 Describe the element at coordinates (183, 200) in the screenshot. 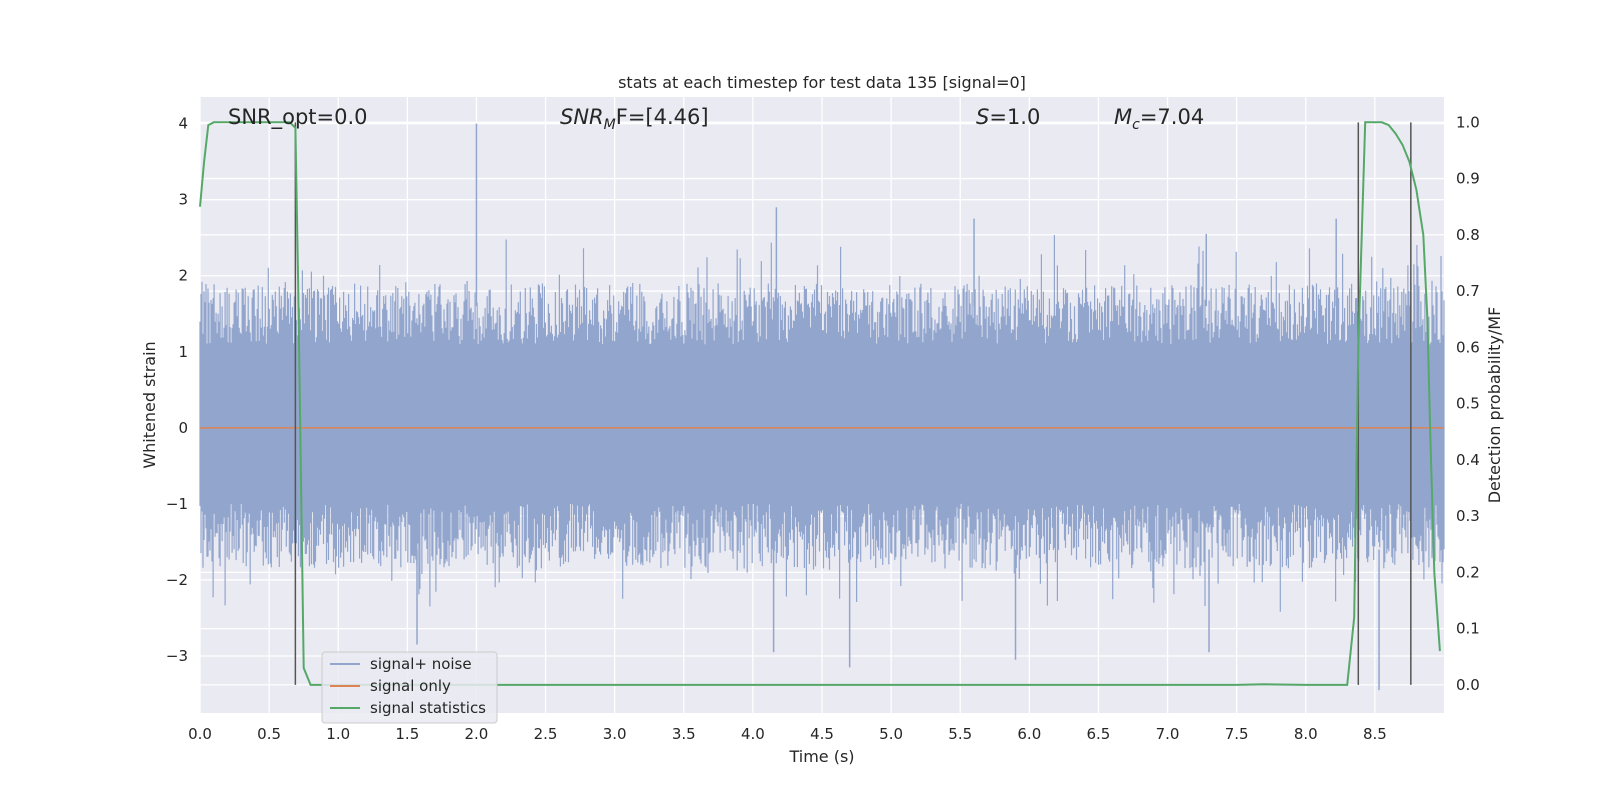

I see `y-tick-label-1: 3` at that location.